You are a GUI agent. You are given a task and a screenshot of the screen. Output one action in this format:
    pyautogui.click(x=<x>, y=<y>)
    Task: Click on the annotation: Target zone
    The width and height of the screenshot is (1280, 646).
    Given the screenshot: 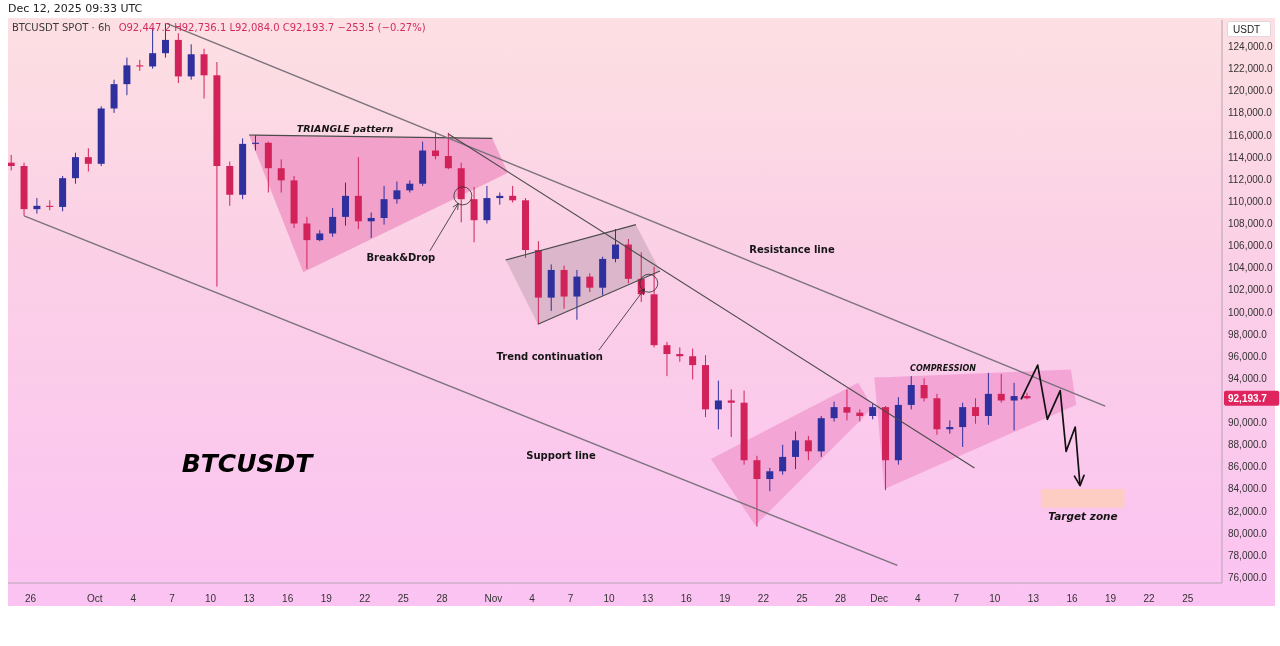 What is the action you would take?
    pyautogui.click(x=1083, y=516)
    